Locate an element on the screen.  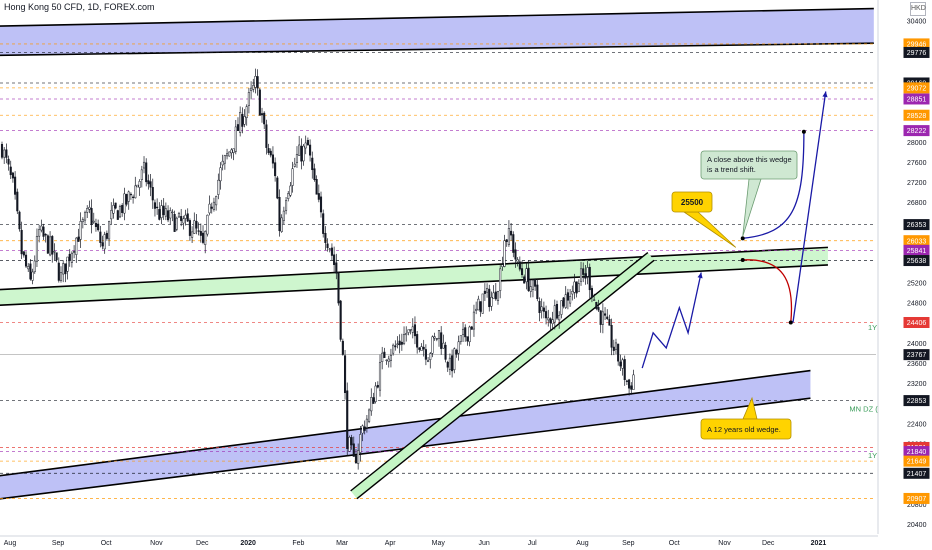
x-tick-label: Dec is located at coordinates (202, 543).